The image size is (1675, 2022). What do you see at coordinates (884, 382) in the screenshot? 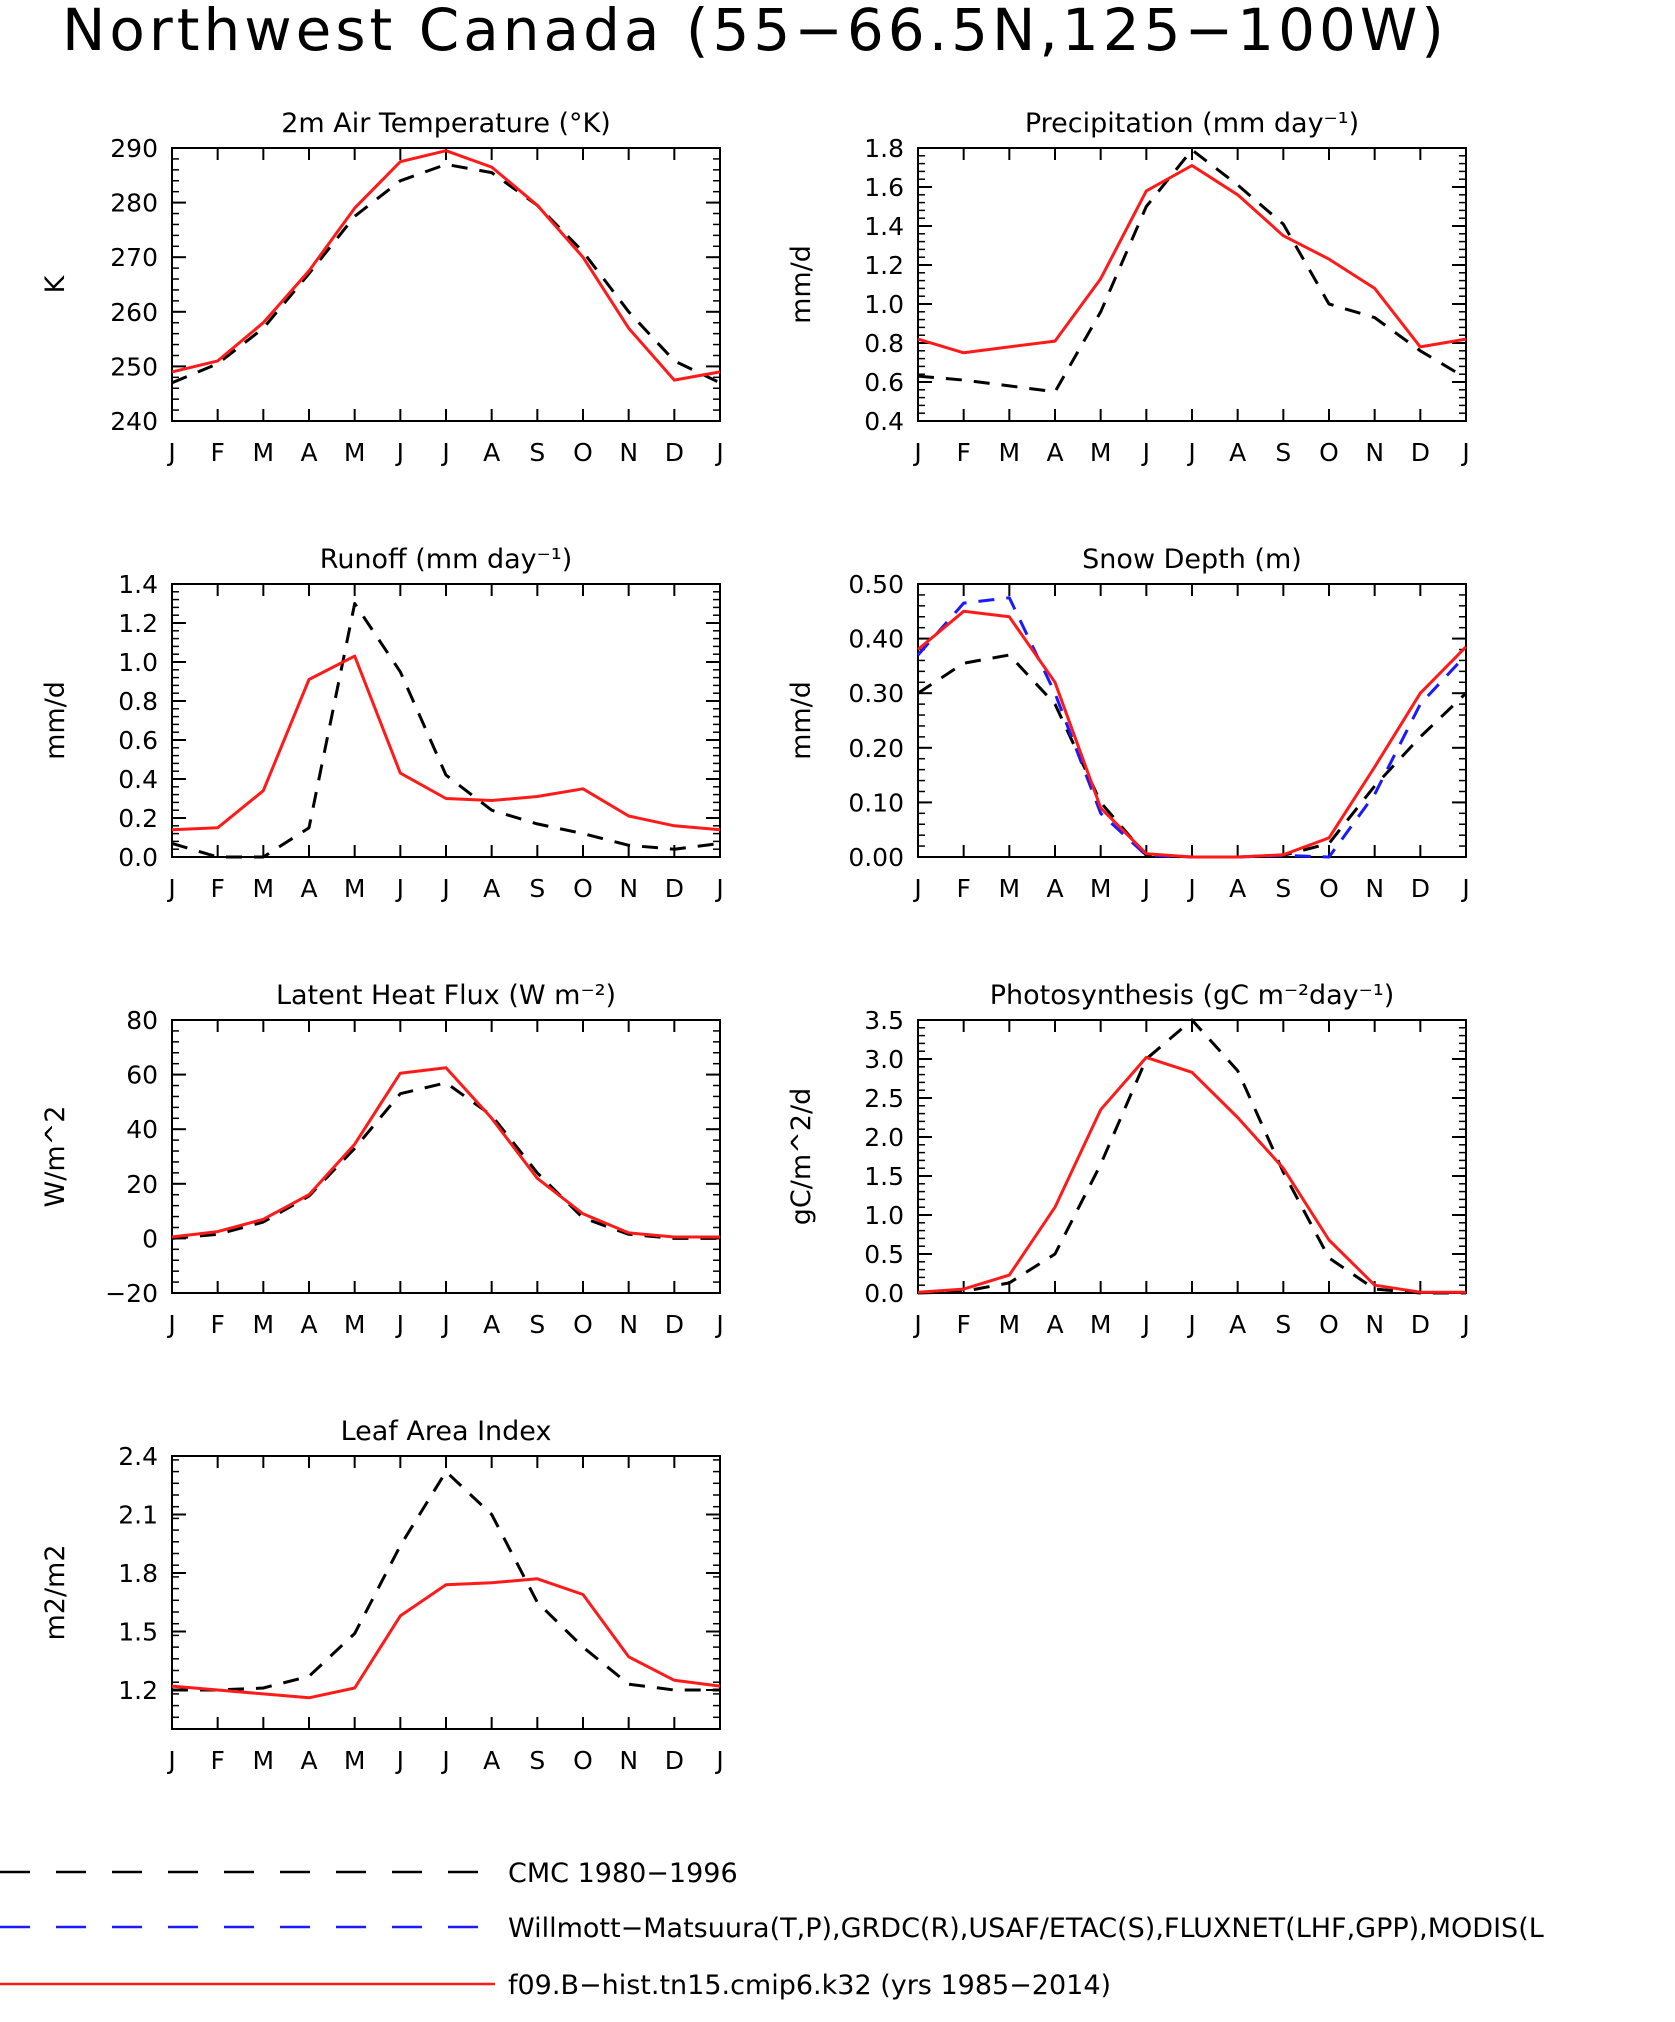
I see `y-tick-label: 0.6` at bounding box center [884, 382].